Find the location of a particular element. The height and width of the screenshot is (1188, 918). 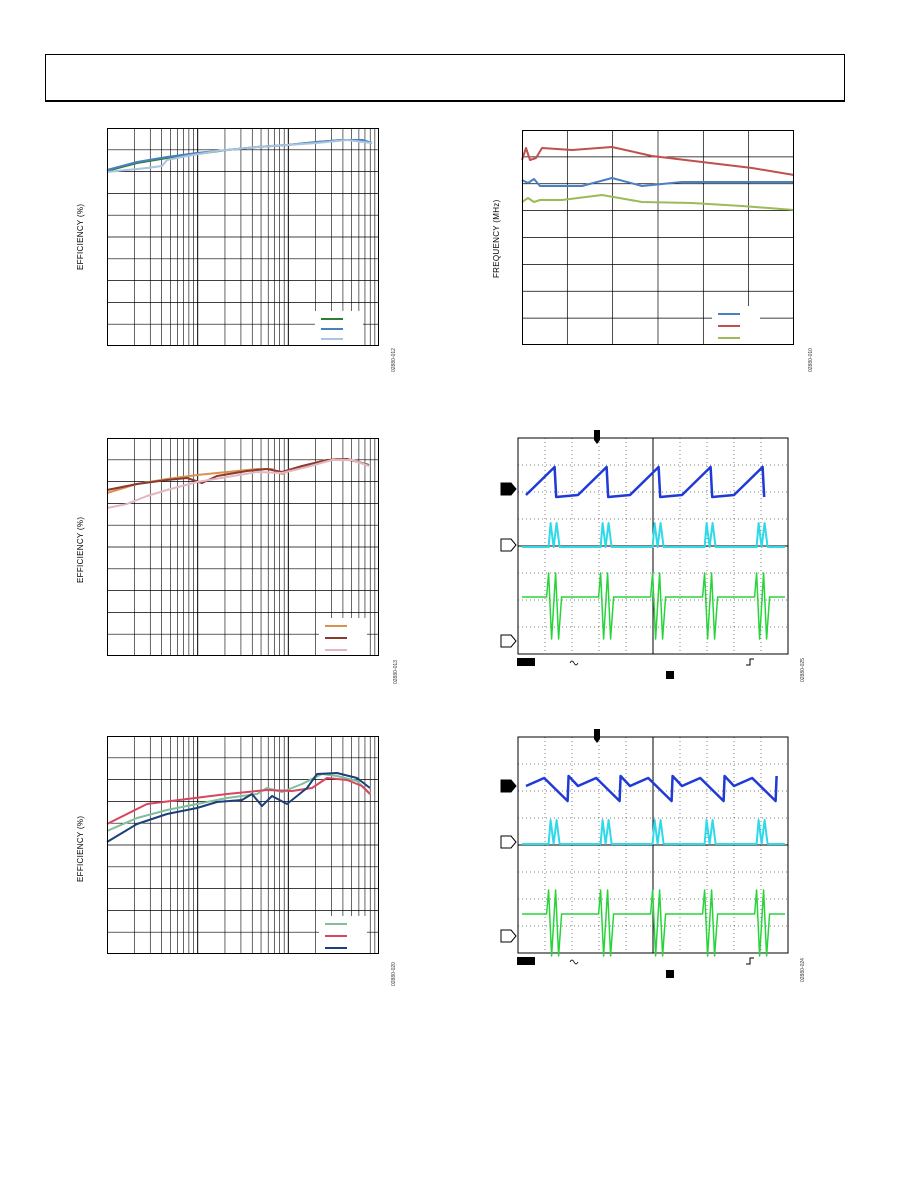

svg-scope1-ch-indicator is located at coordinates (526, 662).